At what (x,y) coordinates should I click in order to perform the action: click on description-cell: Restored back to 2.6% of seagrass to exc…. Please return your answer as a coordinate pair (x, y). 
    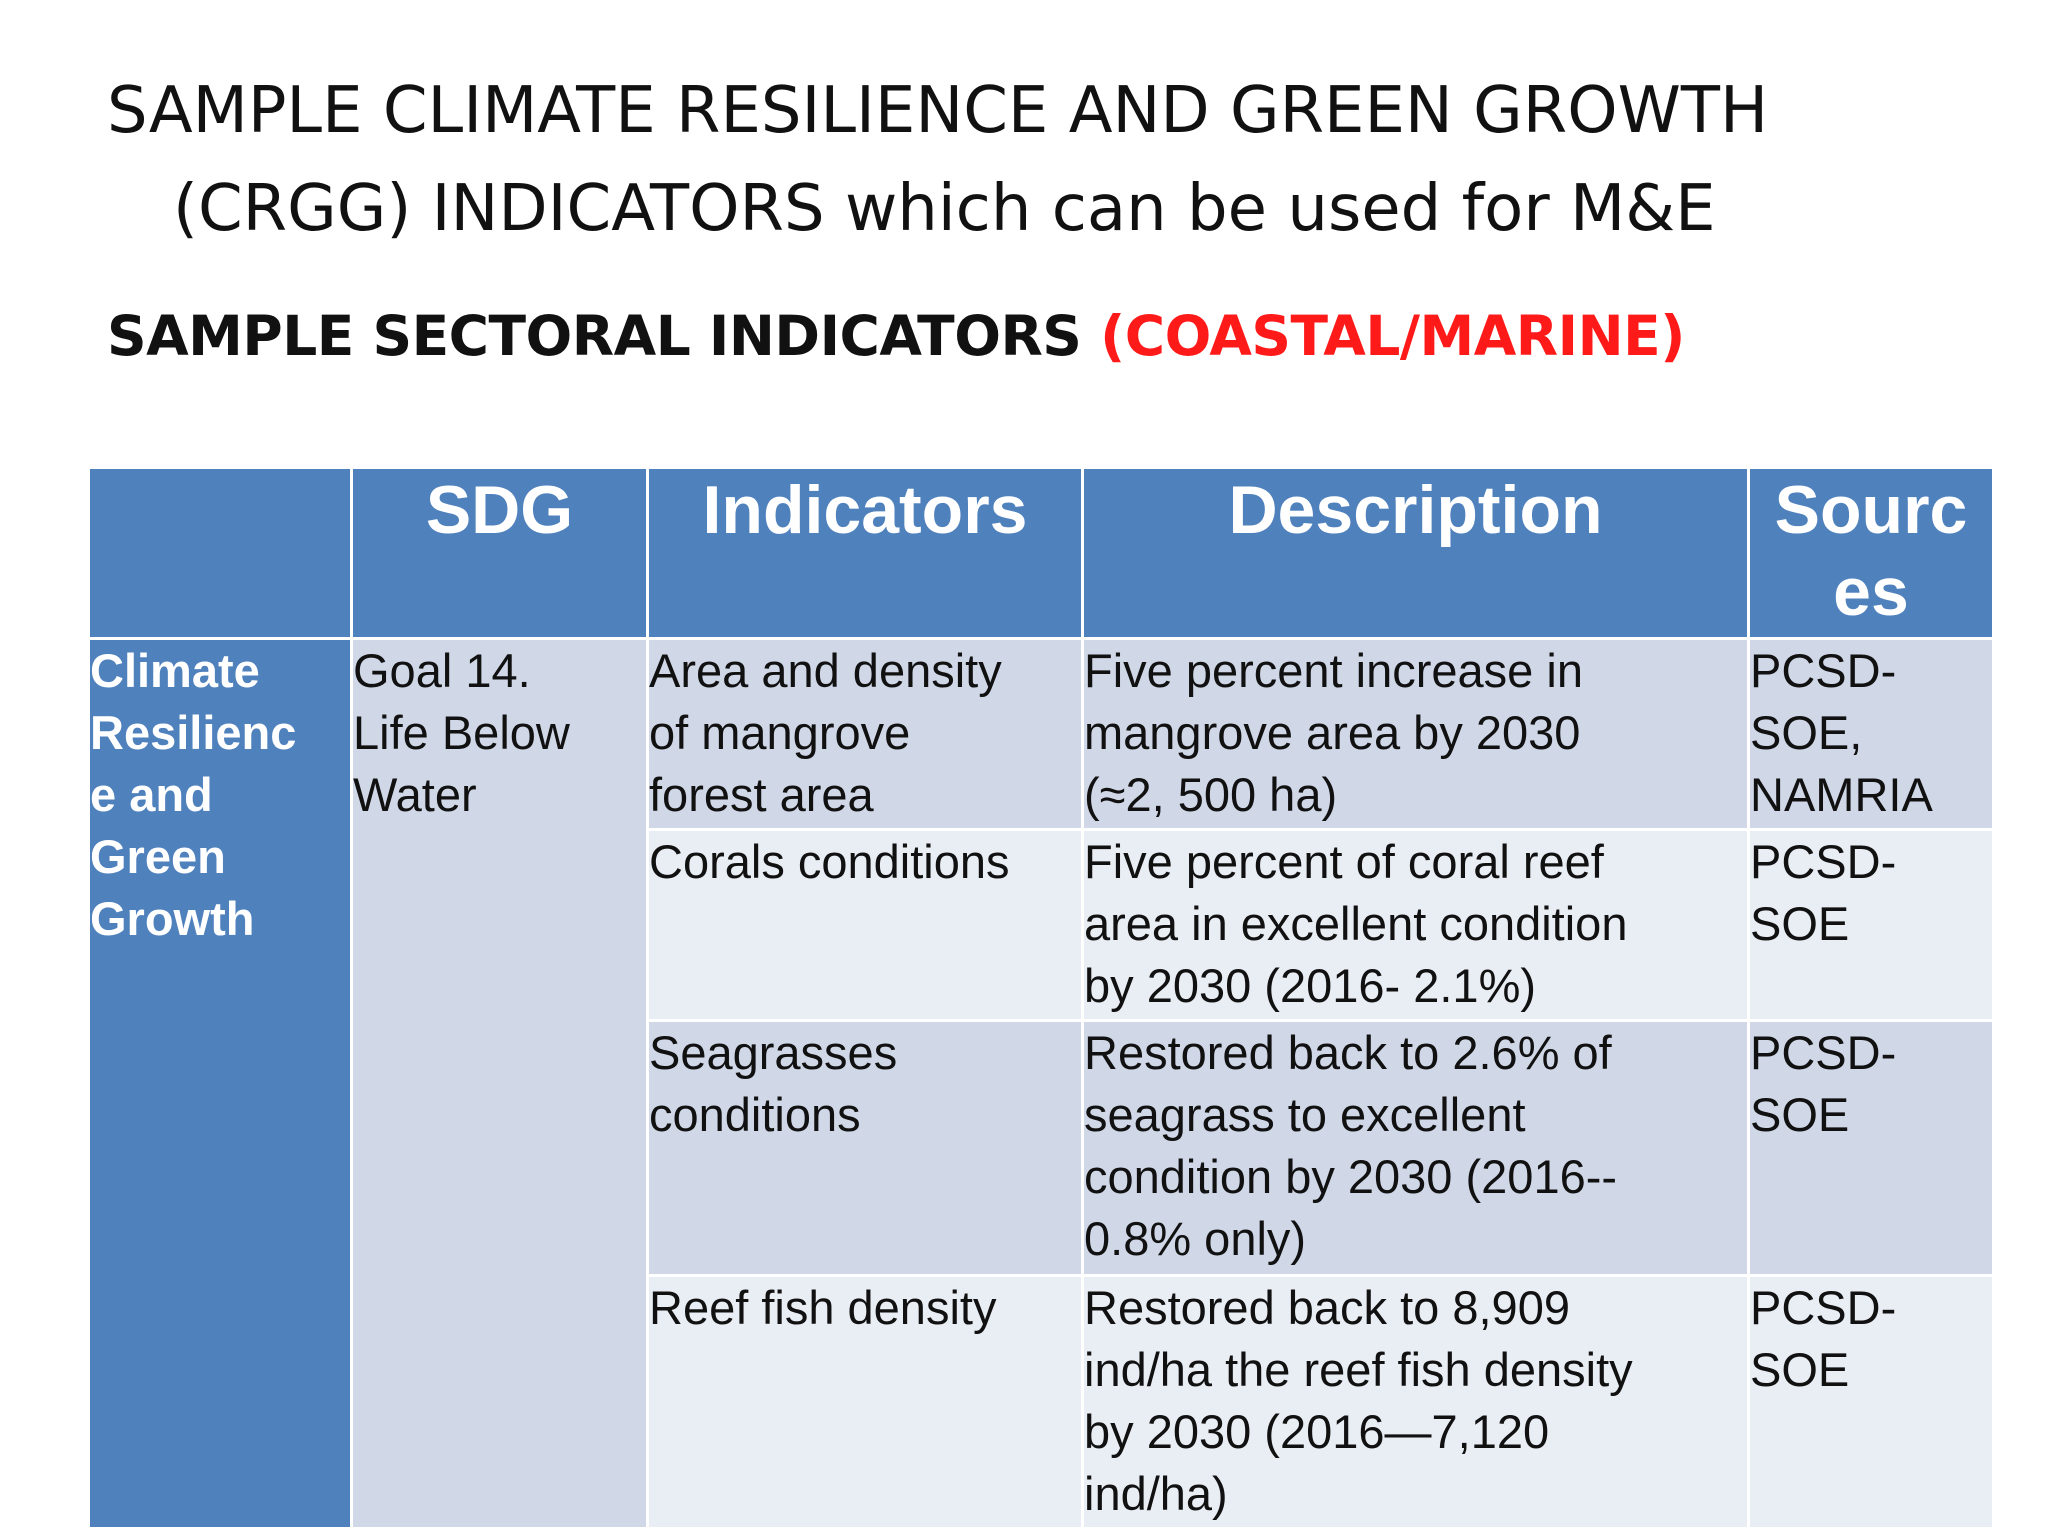
    Looking at the image, I should click on (1415, 1148).